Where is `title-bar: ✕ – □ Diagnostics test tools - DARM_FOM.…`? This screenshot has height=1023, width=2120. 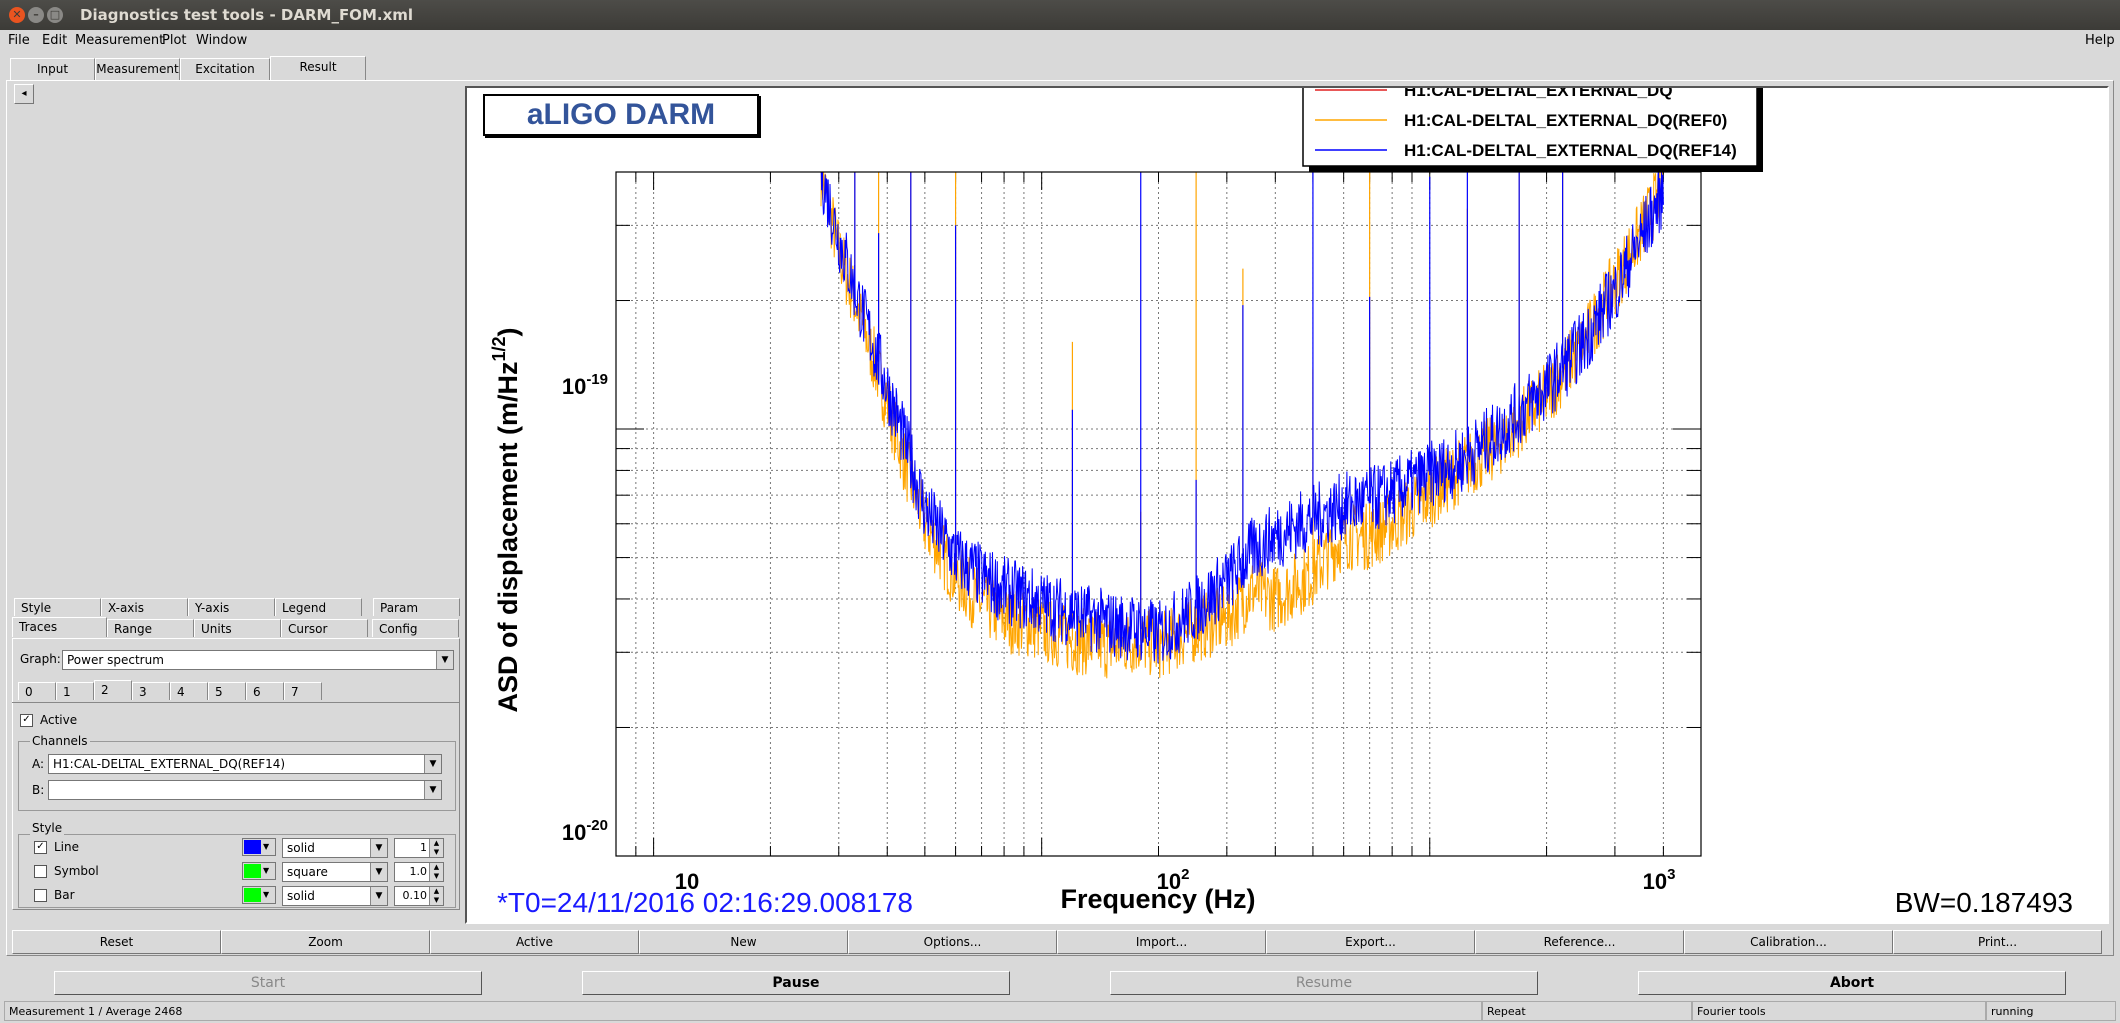
title-bar: ✕ – □ Diagnostics test tools - DARM_FOM.… is located at coordinates (1060, 15).